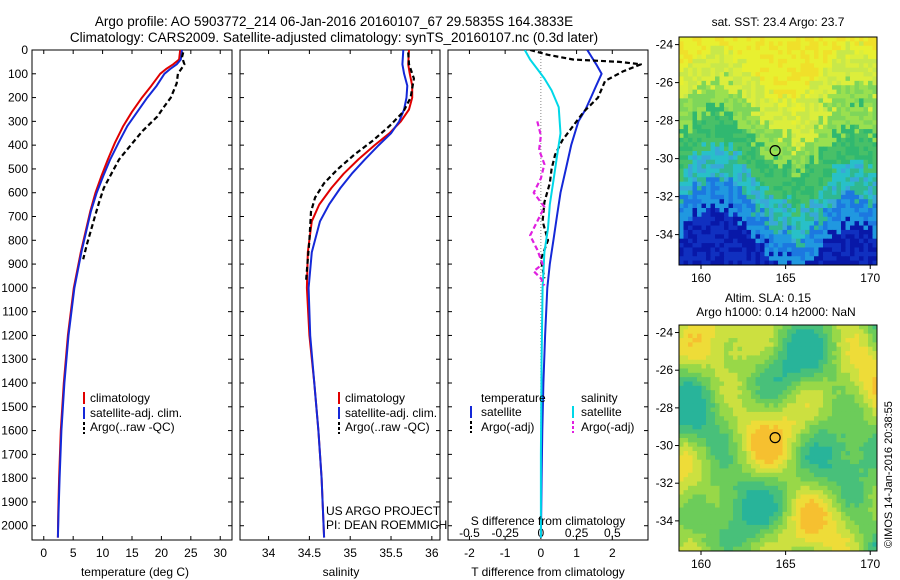 The width and height of the screenshot is (900, 580). Describe the element at coordinates (310, 553) in the screenshot. I see `x-tick-label: 34.5` at that location.